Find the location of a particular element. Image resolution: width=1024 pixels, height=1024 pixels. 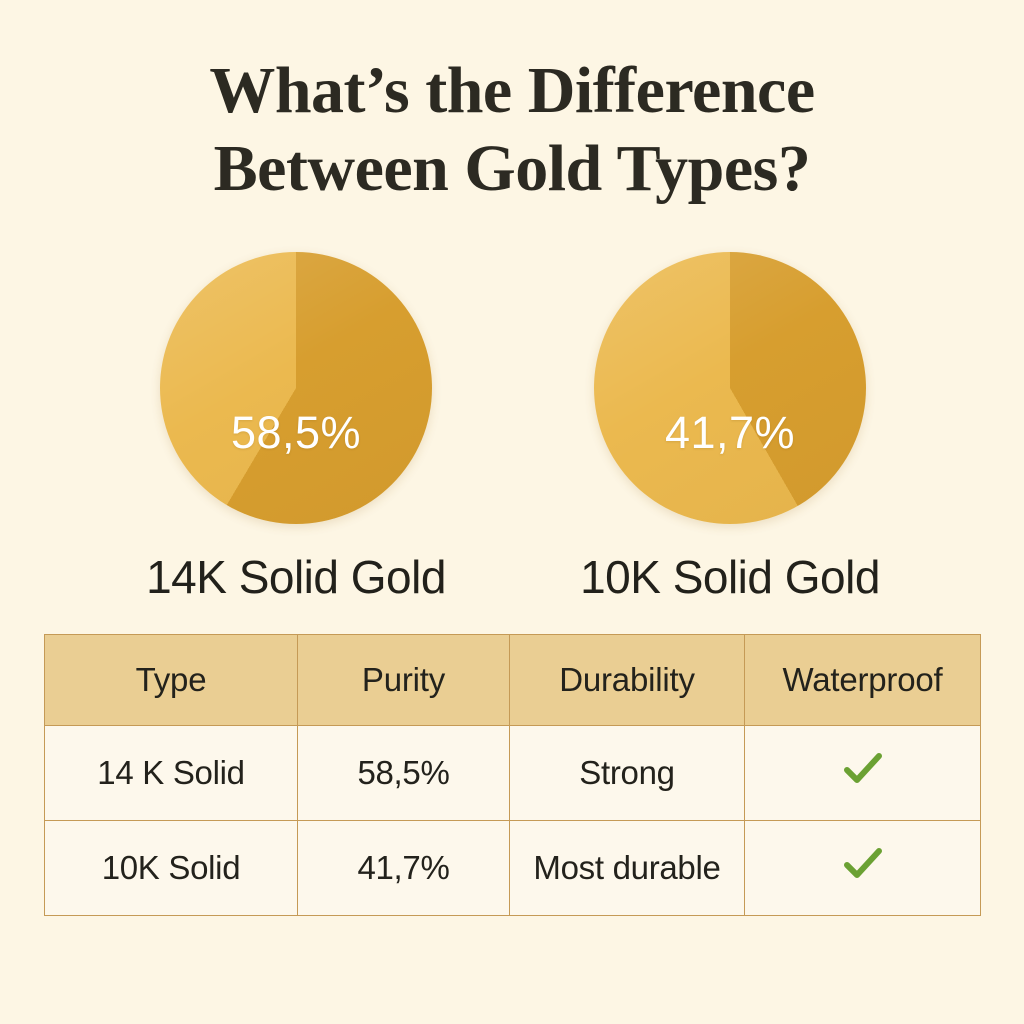

pie-block-14k: 58,5% 14K Solid Gold is located at coordinates (296, 428).